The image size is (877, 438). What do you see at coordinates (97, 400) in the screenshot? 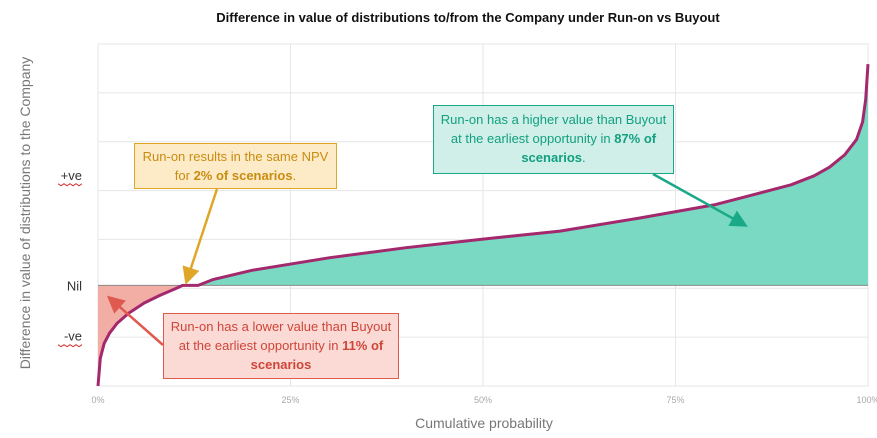
I see `x-tick-label: 0%` at bounding box center [97, 400].